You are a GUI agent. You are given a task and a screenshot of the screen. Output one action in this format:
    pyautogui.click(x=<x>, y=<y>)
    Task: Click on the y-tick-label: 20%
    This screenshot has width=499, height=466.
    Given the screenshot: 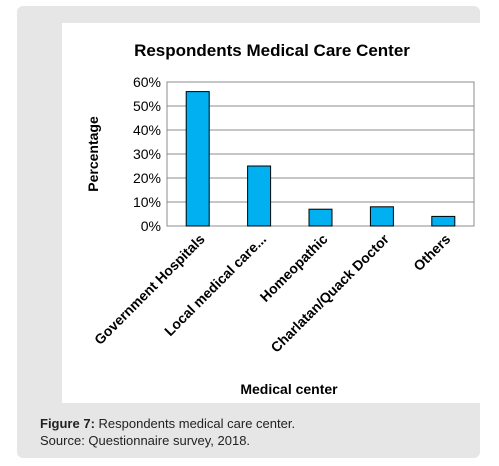 What is the action you would take?
    pyautogui.click(x=147, y=178)
    